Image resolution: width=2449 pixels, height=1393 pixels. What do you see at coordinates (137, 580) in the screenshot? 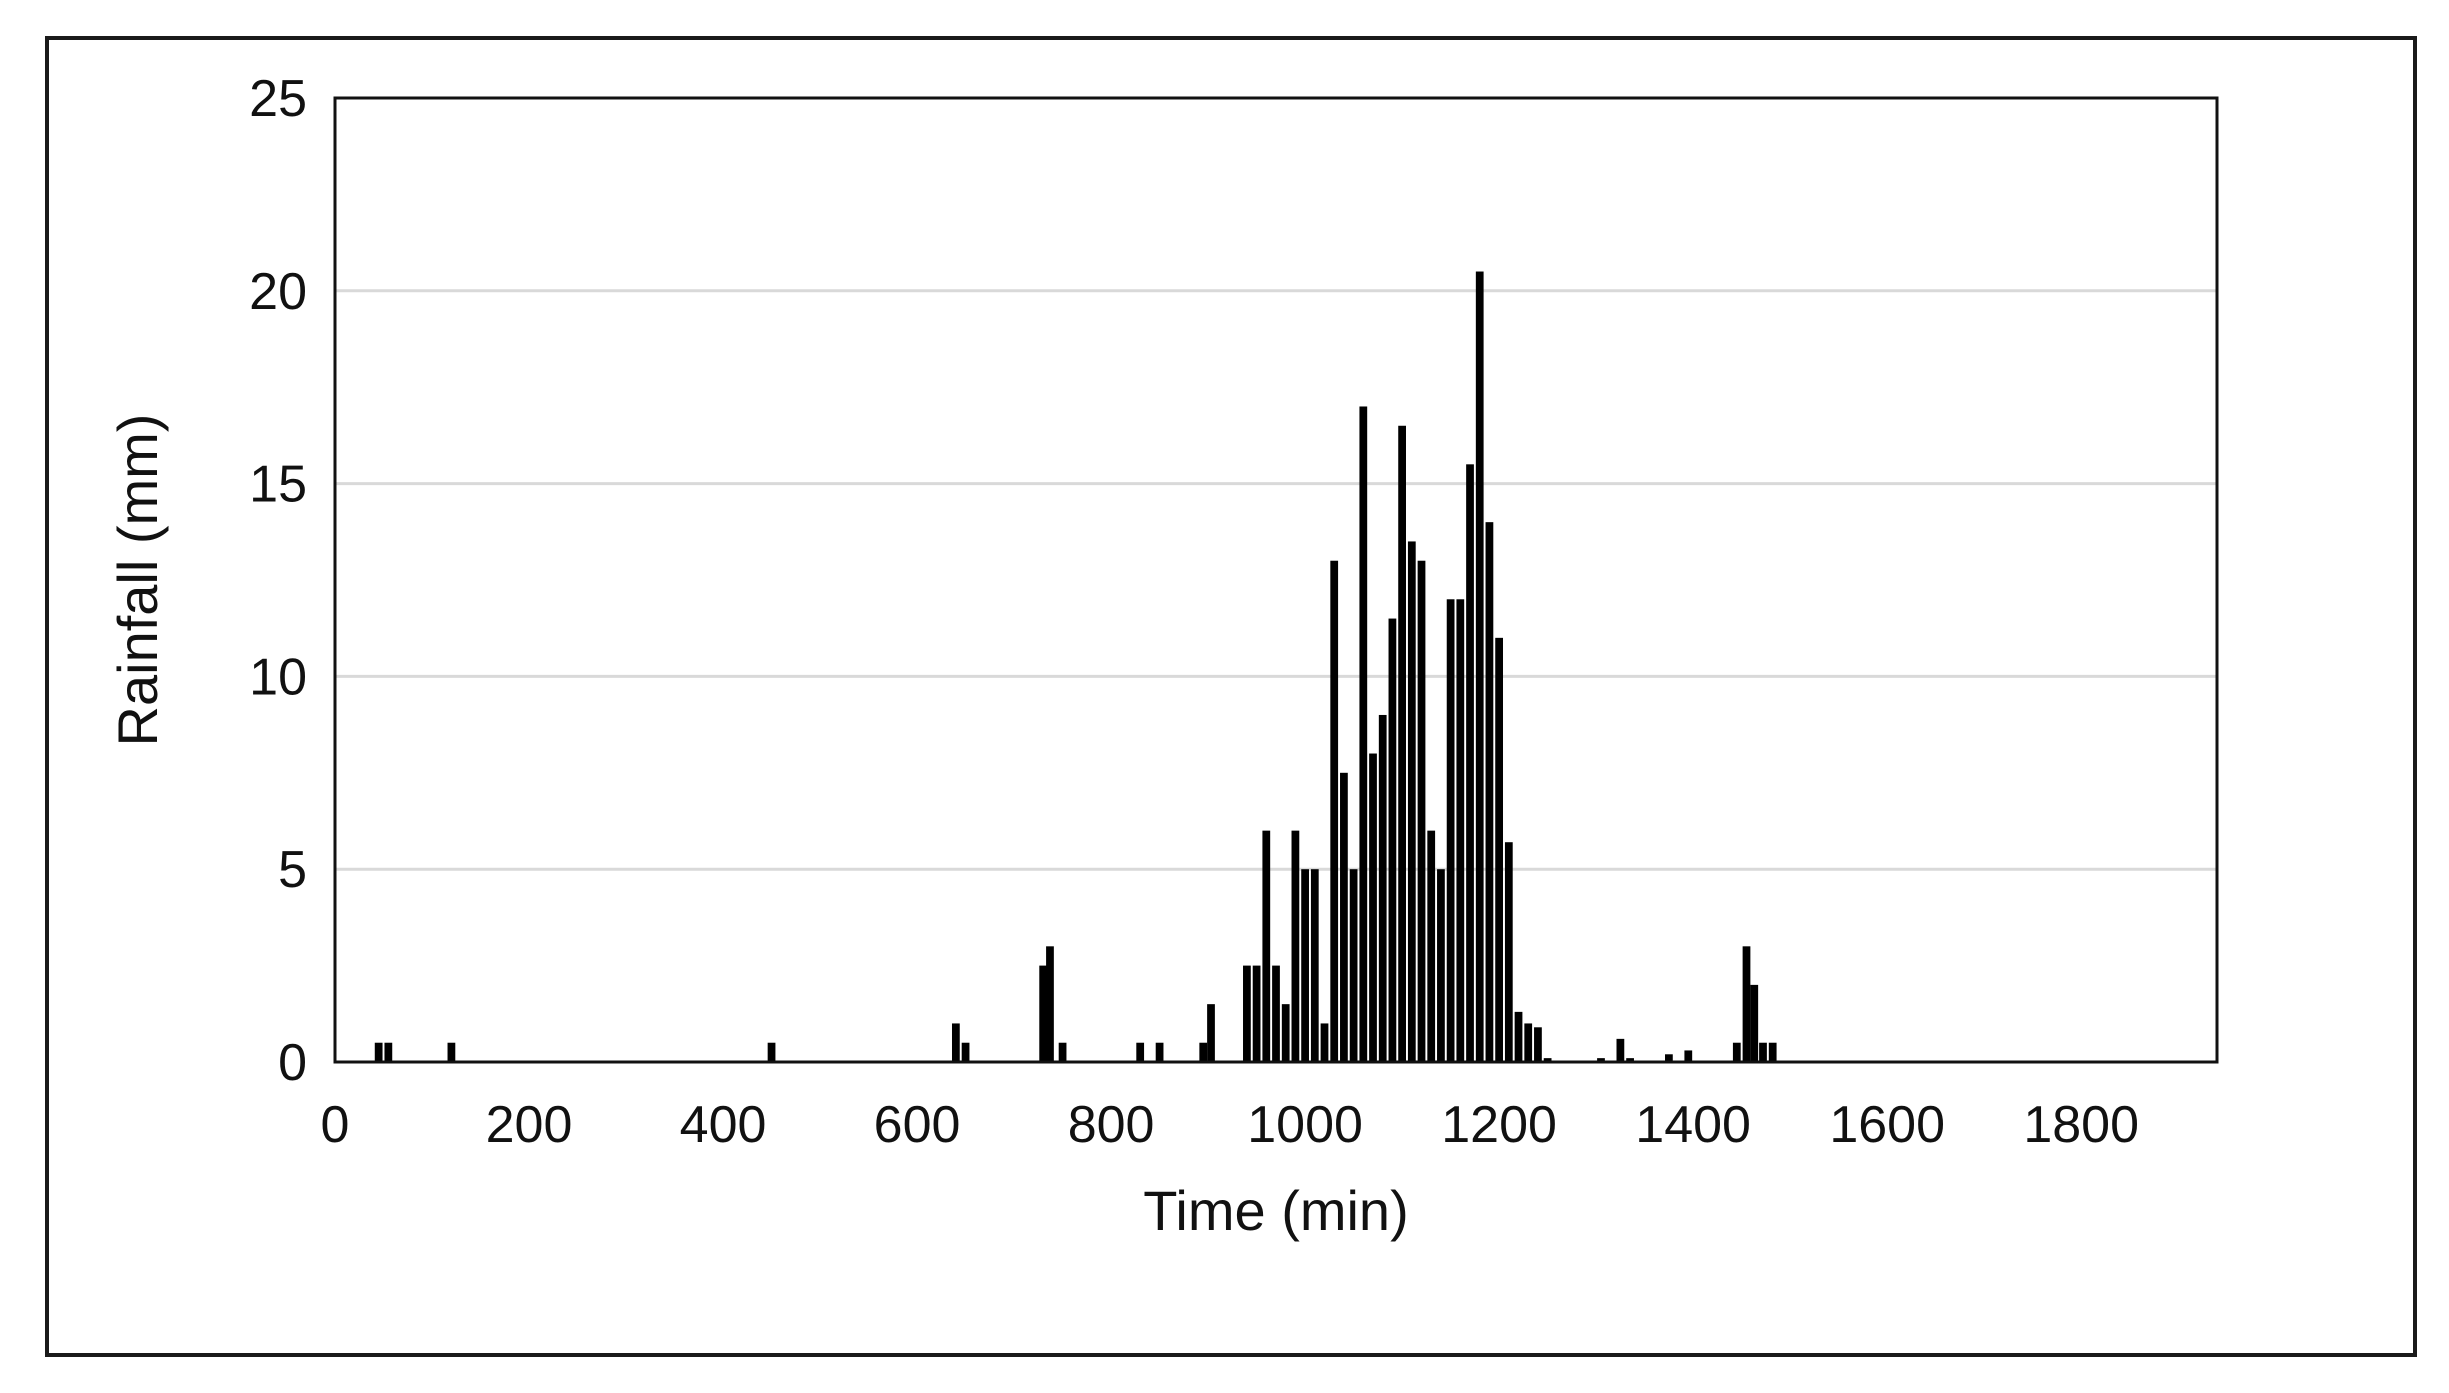
I see `y-axis-label: Rainfall (mm)` at bounding box center [137, 580].